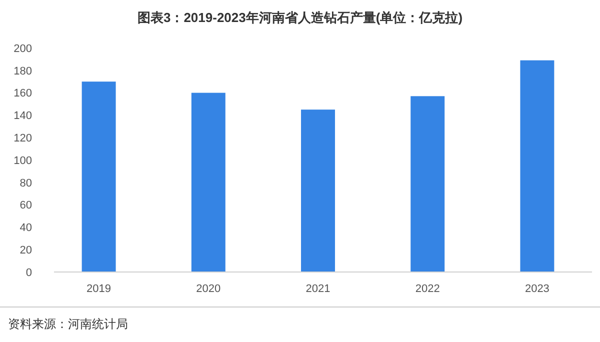  I want to click on x-tick-label: 2021, so click(318, 289).